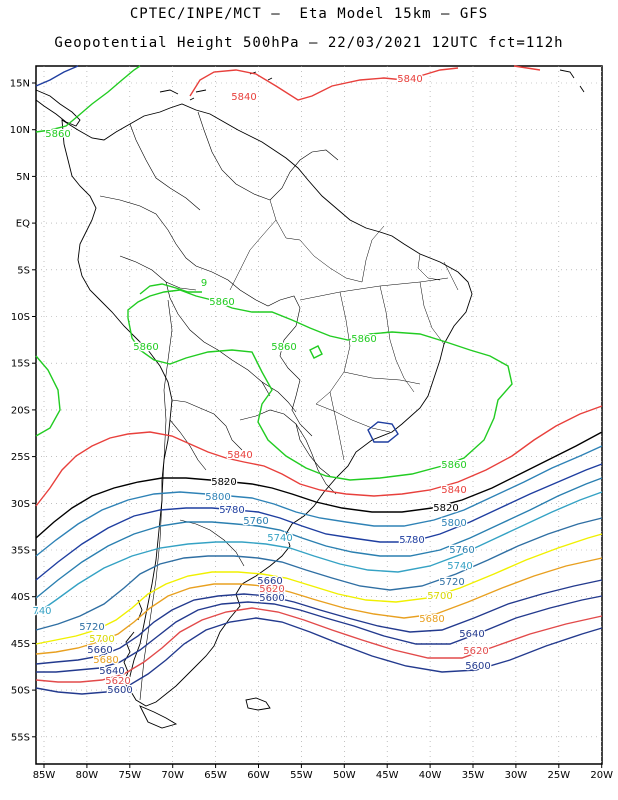 The width and height of the screenshot is (618, 800). I want to click on tierra-del-fuego, so click(158, 717).